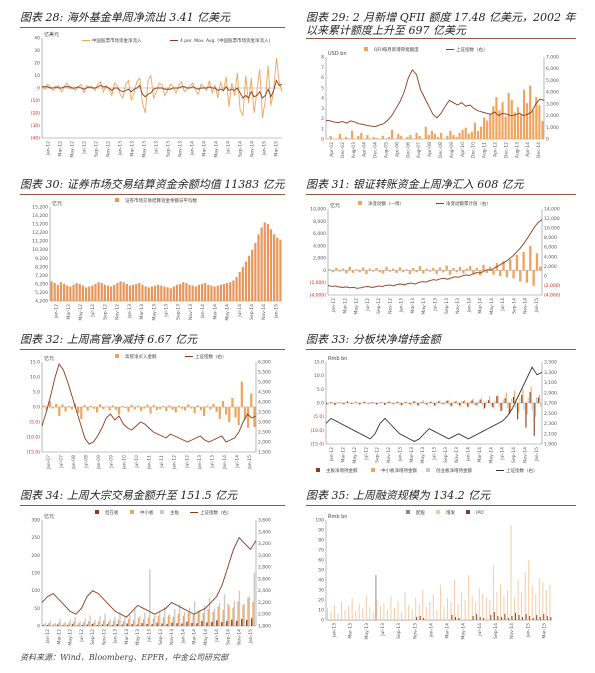  What do you see at coordinates (69, 312) in the screenshot?
I see `x-tick-label: Mar-12` at bounding box center [69, 312].